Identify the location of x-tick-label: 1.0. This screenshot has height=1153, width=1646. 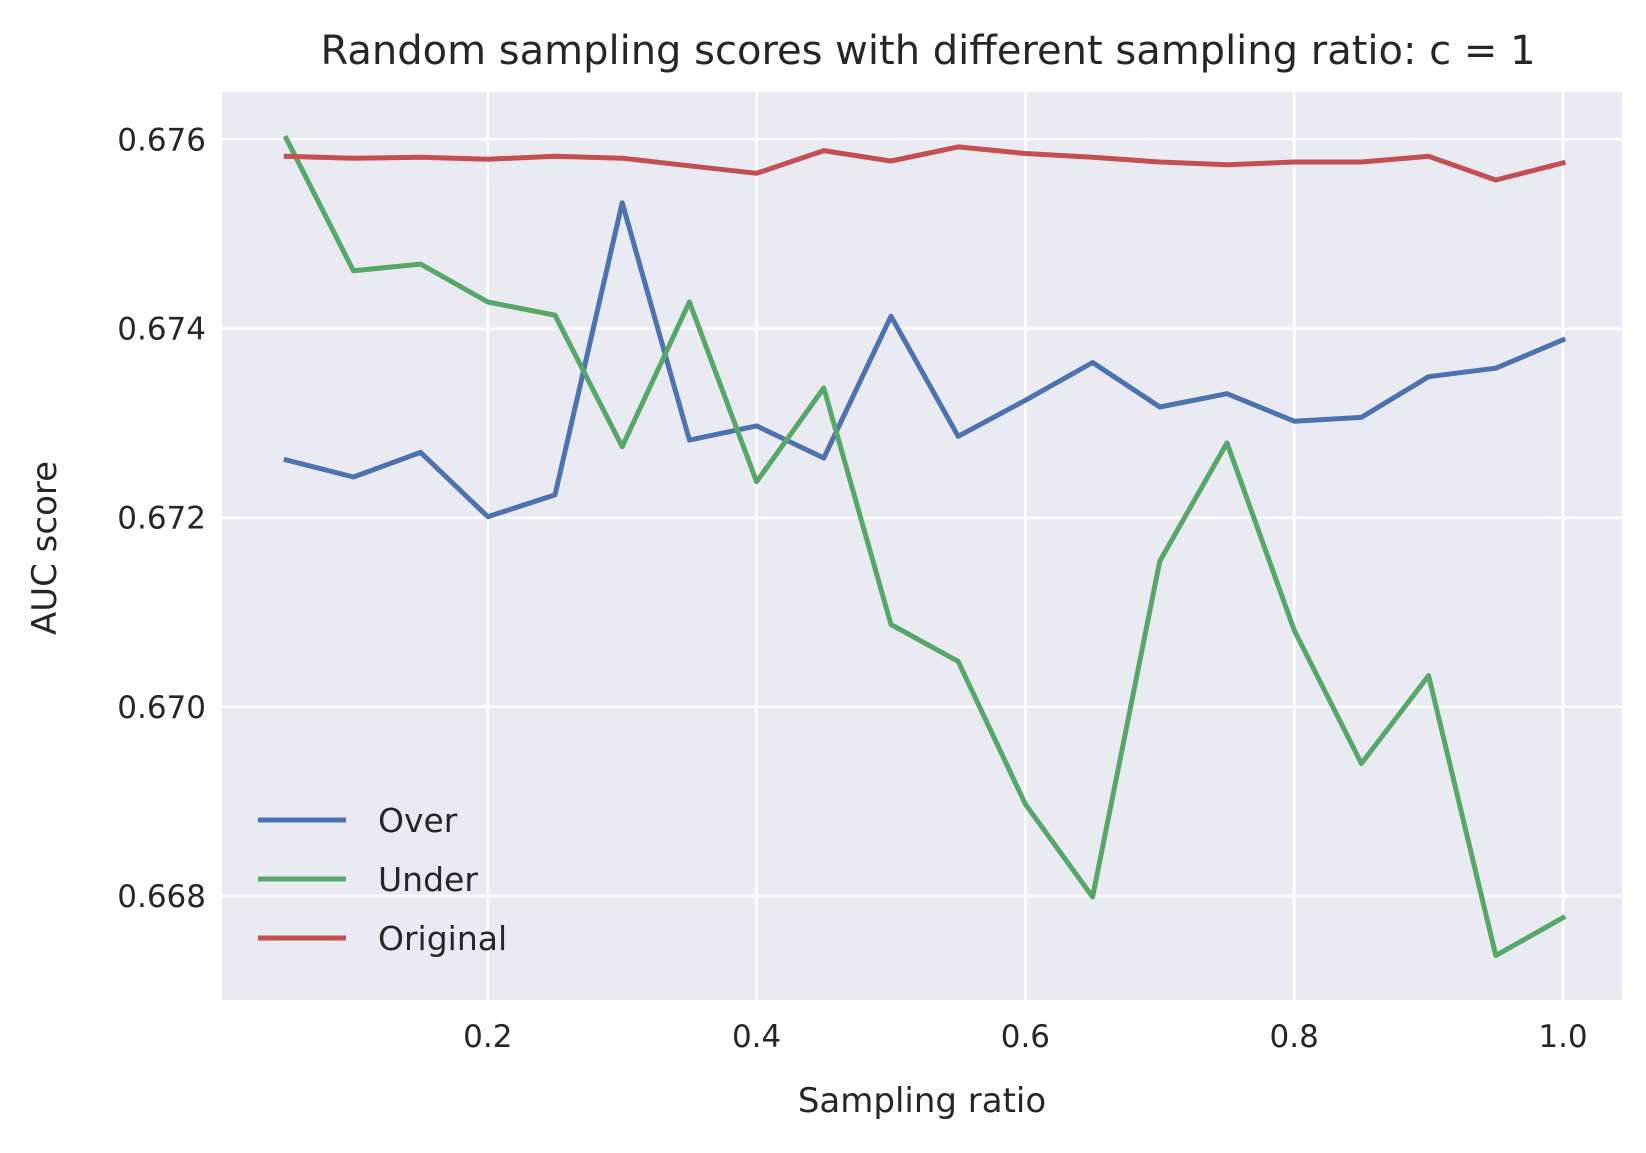
(1562, 1037).